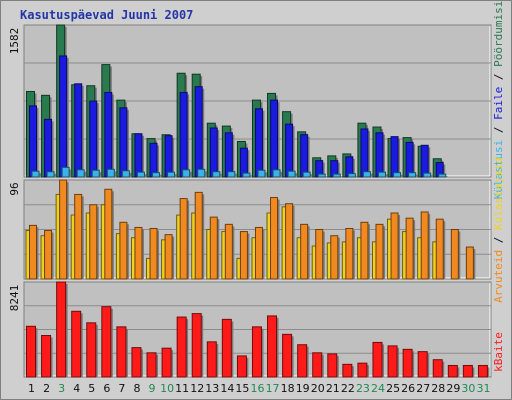 This screenshot has width=512, height=400. I want to click on legend-visits: Külastusi / Faile / Pöördumisi, so click(498, 100).